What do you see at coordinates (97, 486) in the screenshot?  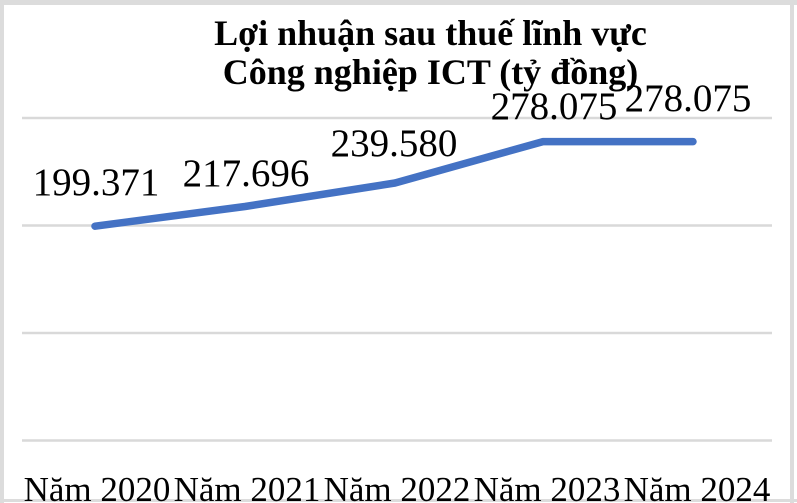 I see `x-axis-label-năm-2020: Năm 2020` at bounding box center [97, 486].